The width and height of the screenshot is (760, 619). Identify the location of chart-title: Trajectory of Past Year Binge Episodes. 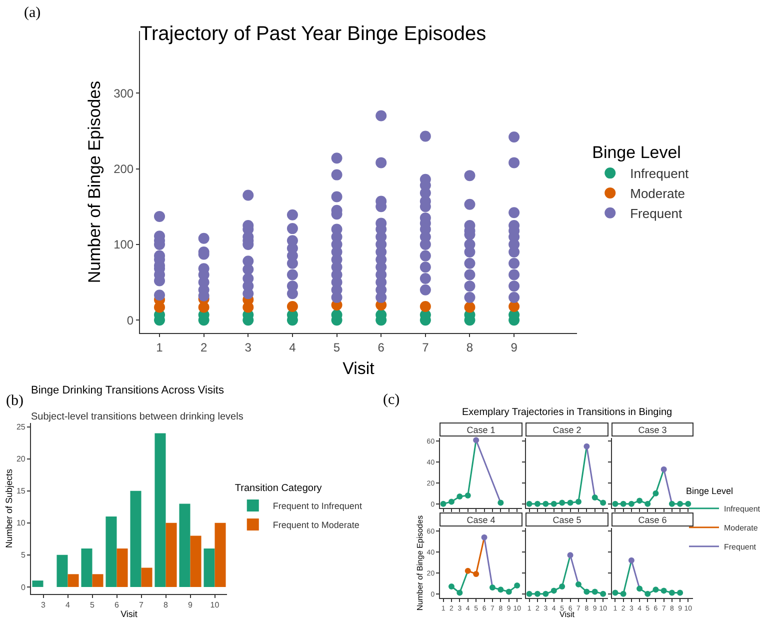
(313, 34).